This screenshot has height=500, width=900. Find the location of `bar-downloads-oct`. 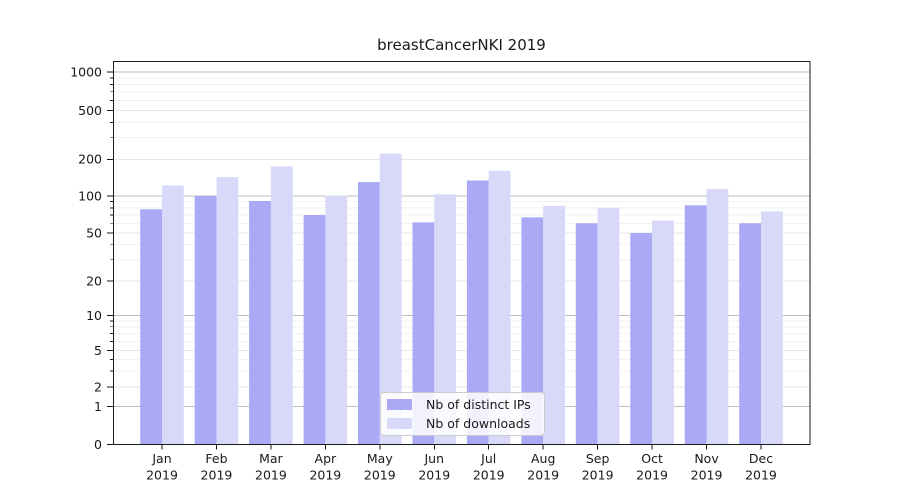

bar-downloads-oct is located at coordinates (663, 332).